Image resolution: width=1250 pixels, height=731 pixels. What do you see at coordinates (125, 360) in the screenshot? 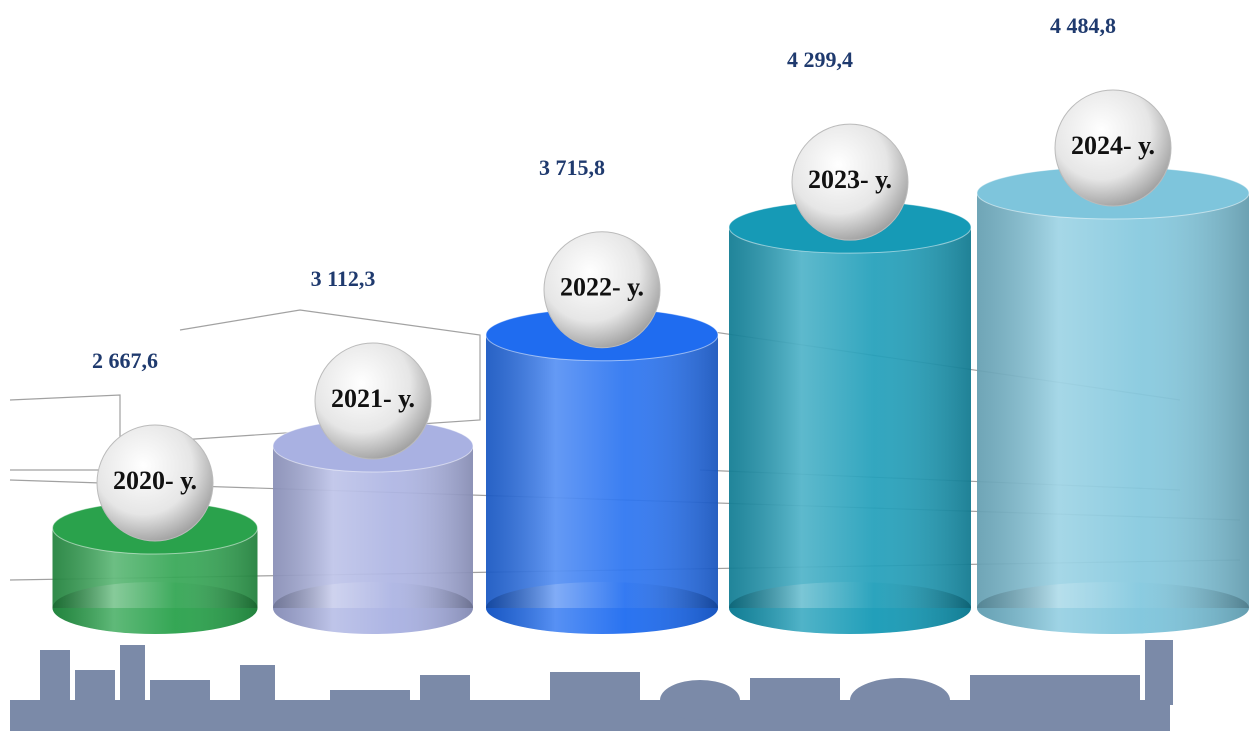
I see `value-label: 2 667,6` at bounding box center [125, 360].